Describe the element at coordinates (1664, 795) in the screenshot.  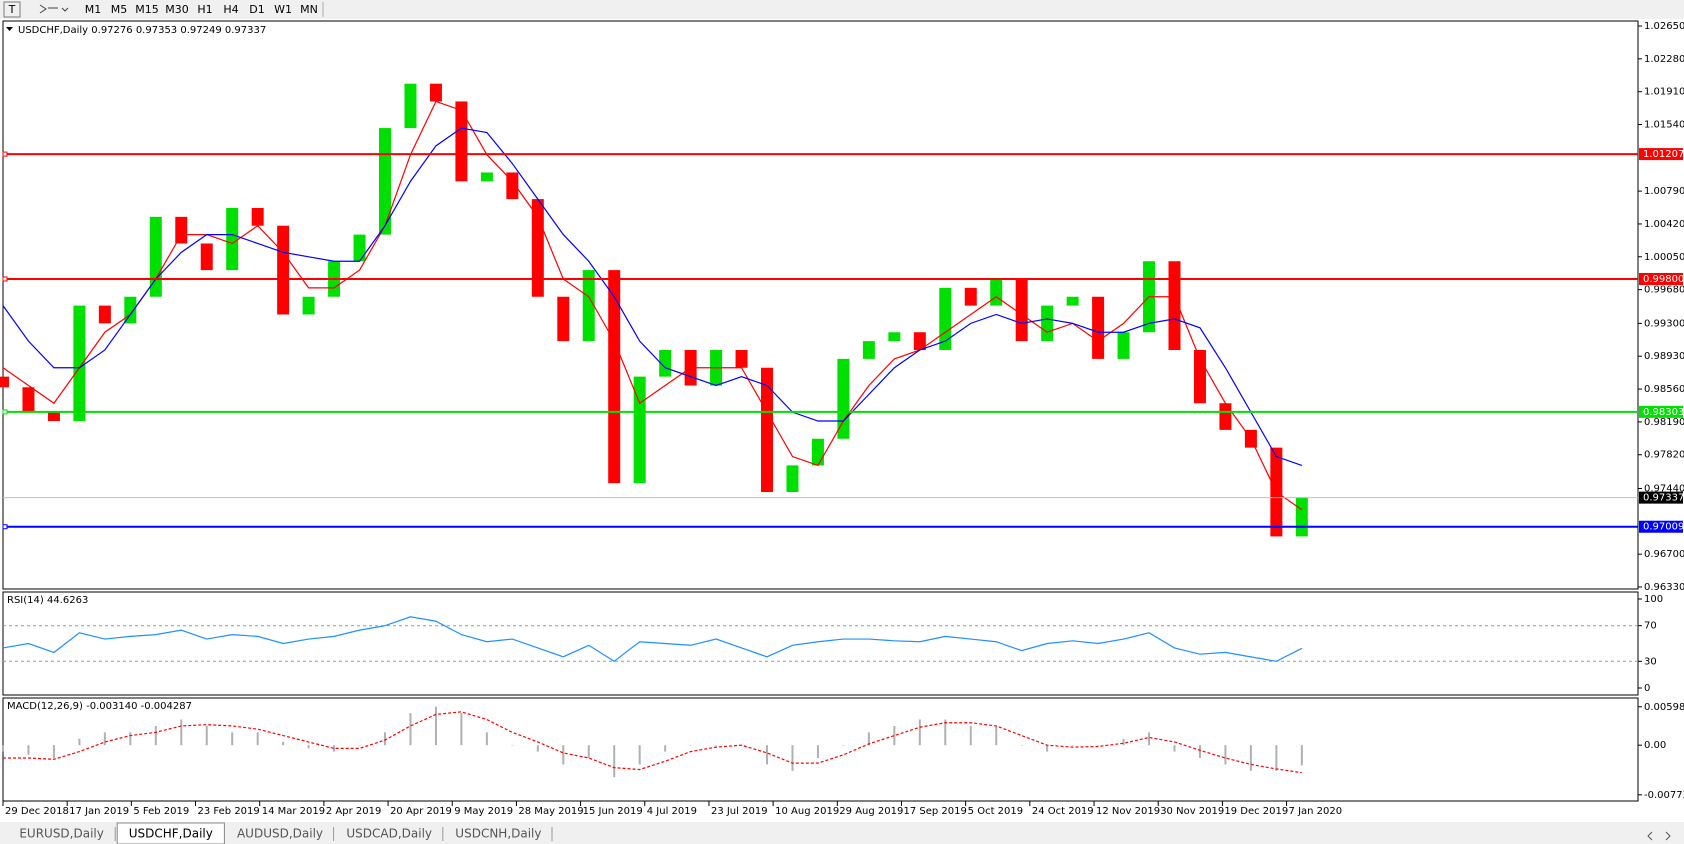
I see `y-tick-label: -0.007737` at that location.